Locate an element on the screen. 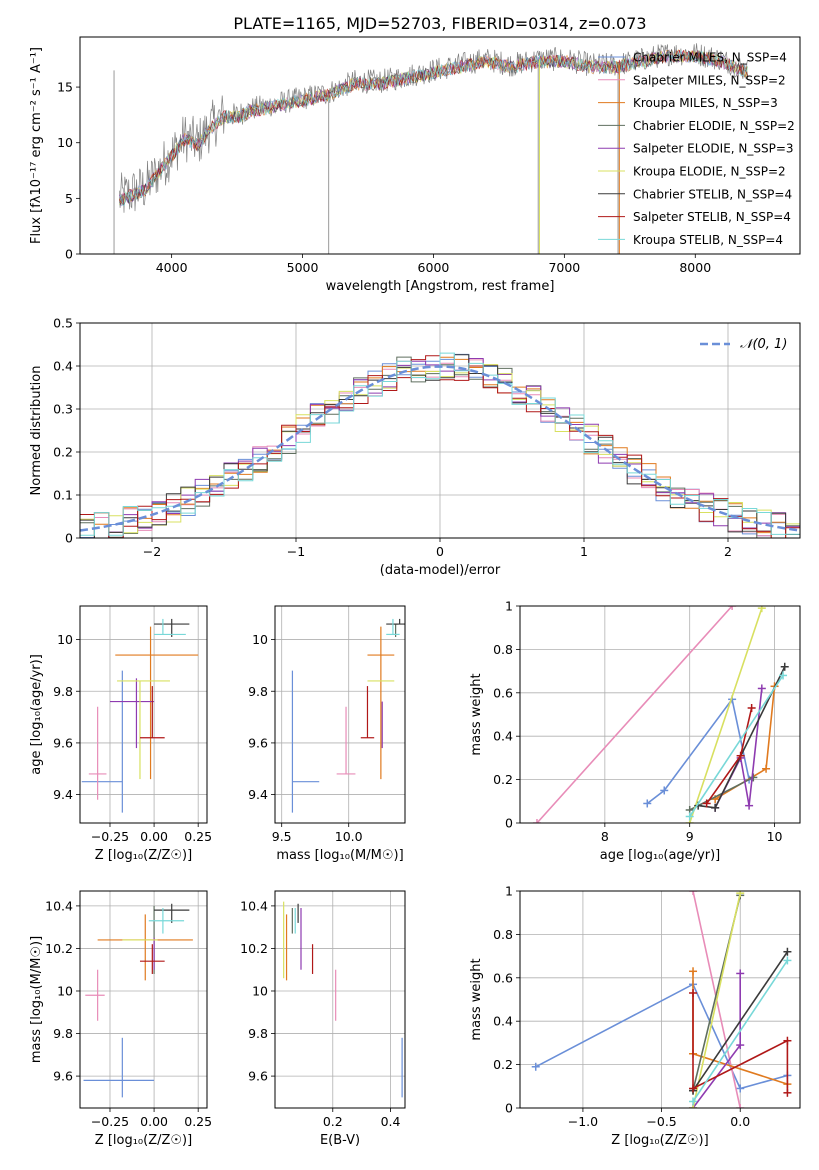 The width and height of the screenshot is (819, 1170). y-tick-label: 0.3 is located at coordinates (63, 409).